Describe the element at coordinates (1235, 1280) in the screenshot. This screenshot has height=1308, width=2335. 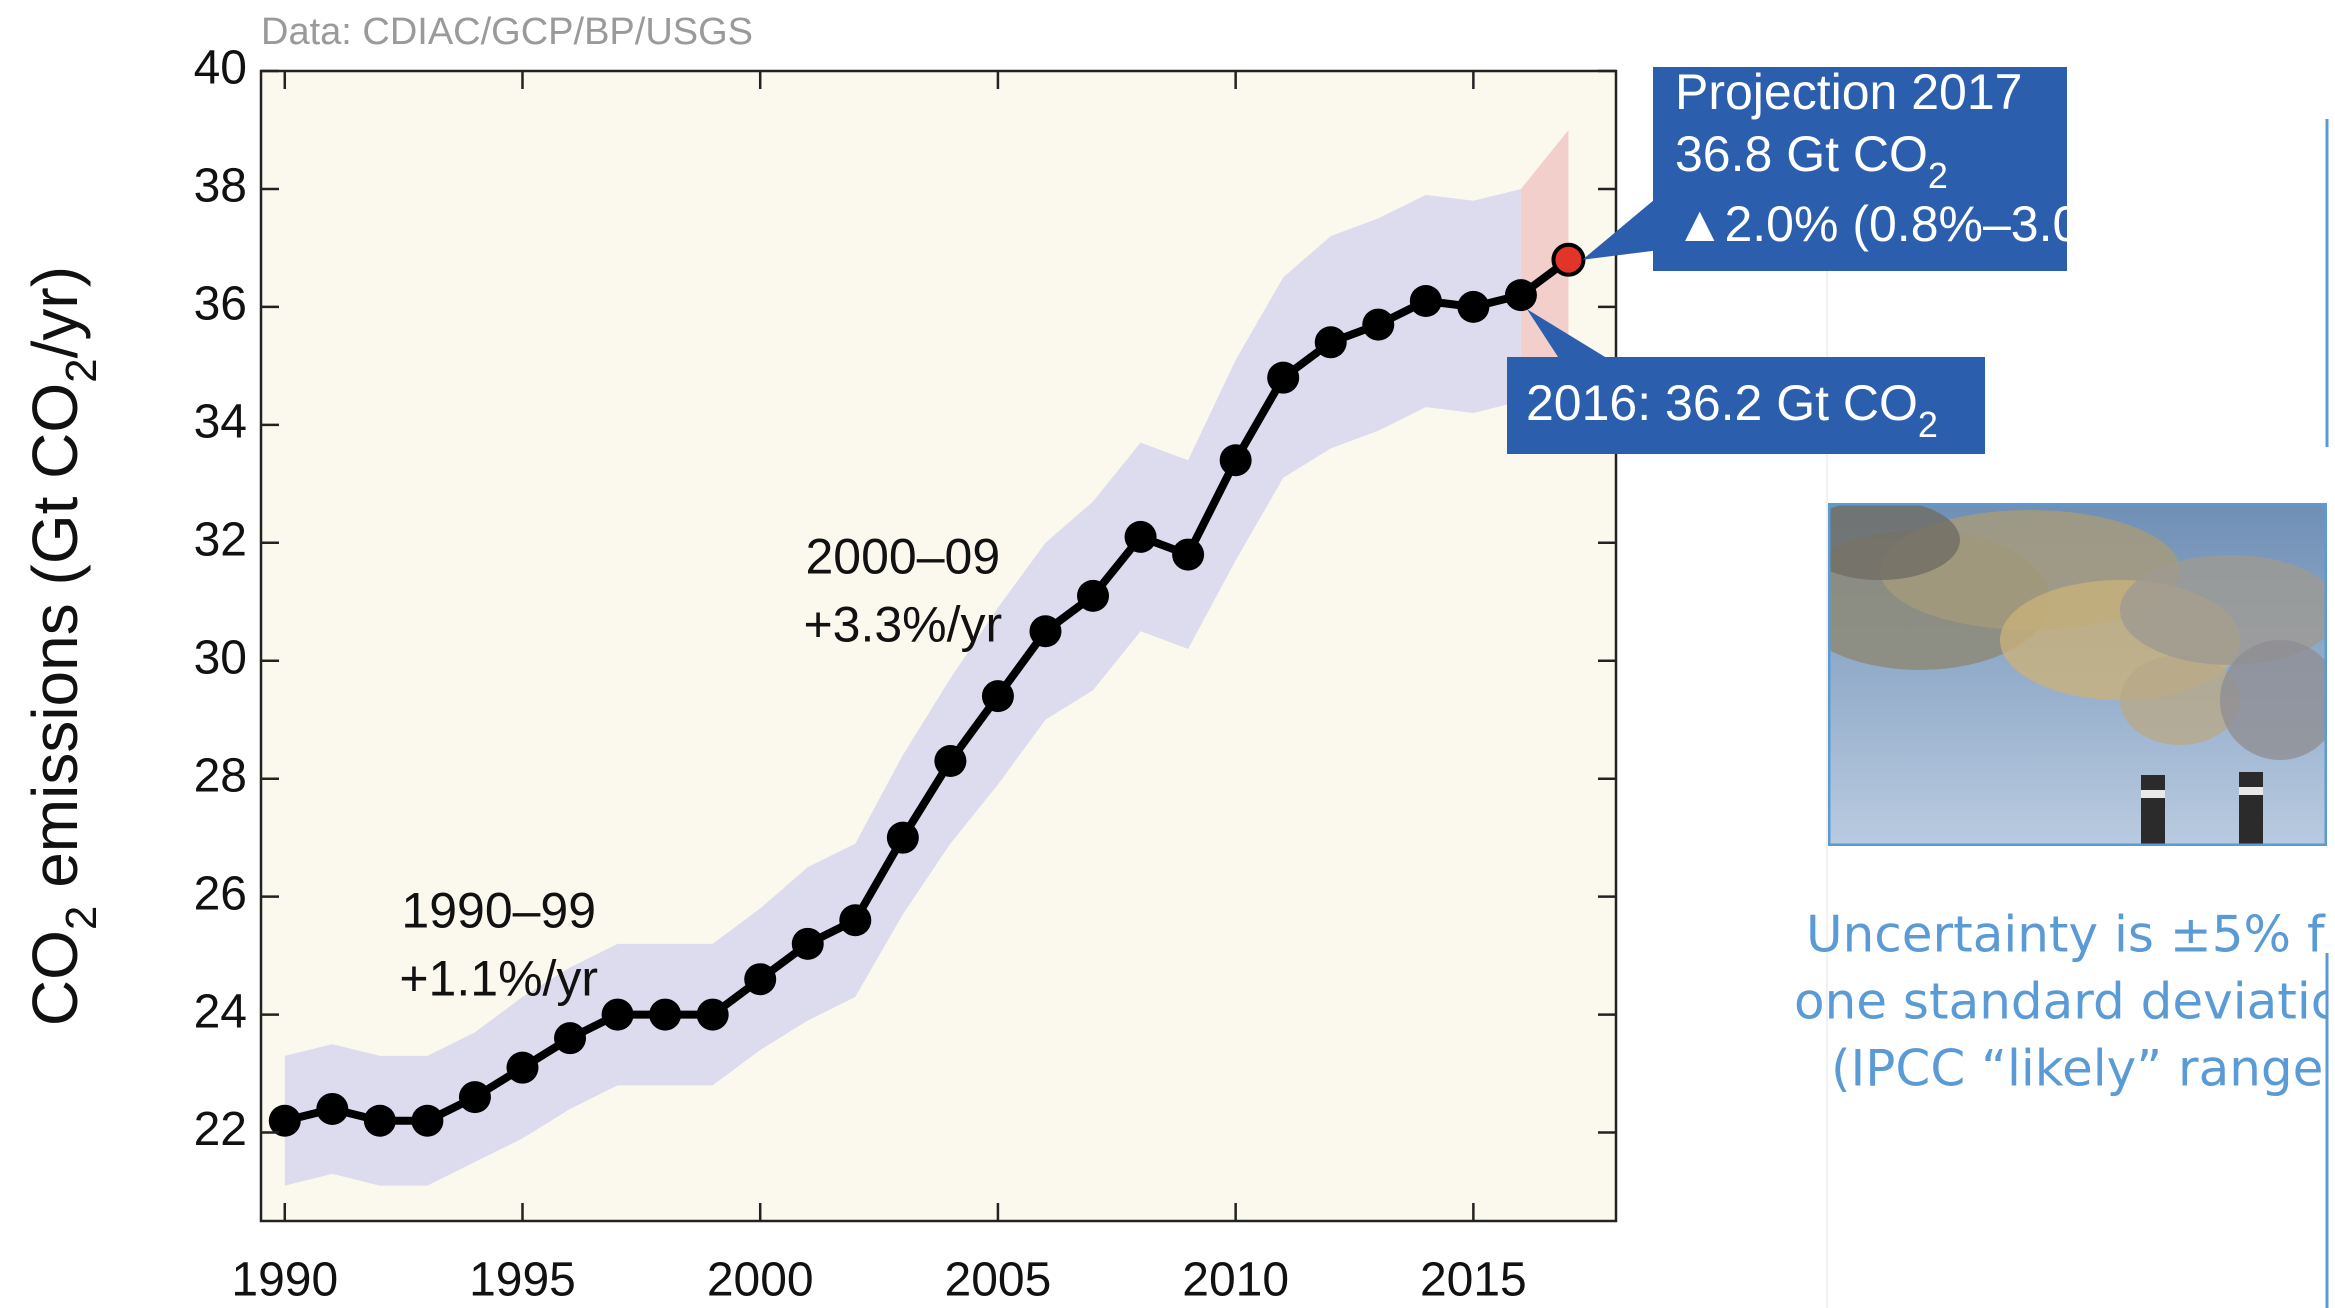
I see `x-tick-label: 2010` at that location.